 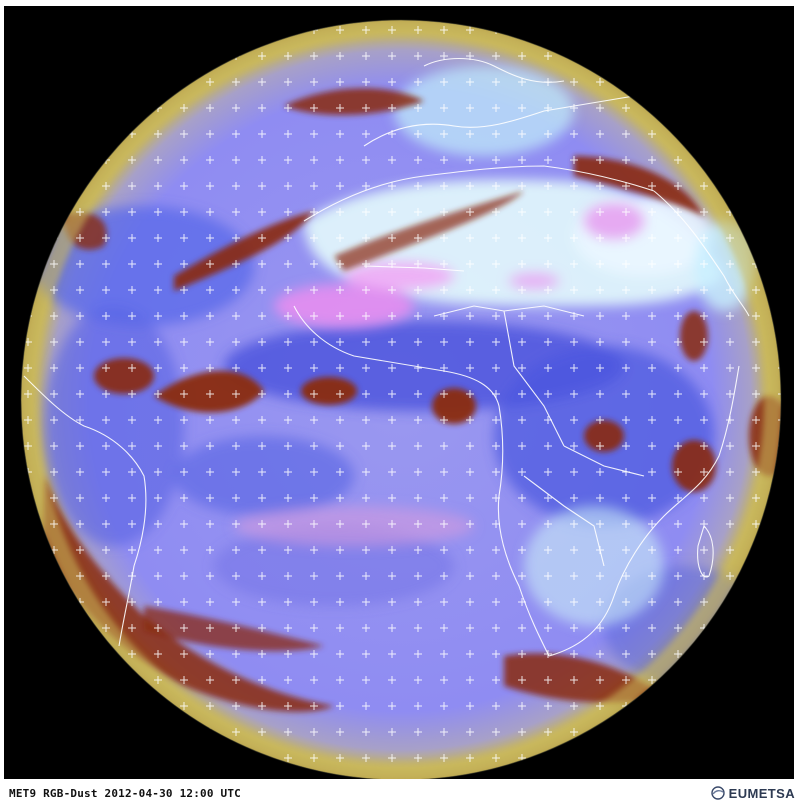 What do you see at coordinates (761, 793) in the screenshot?
I see `brand-name: EUMETSA` at bounding box center [761, 793].